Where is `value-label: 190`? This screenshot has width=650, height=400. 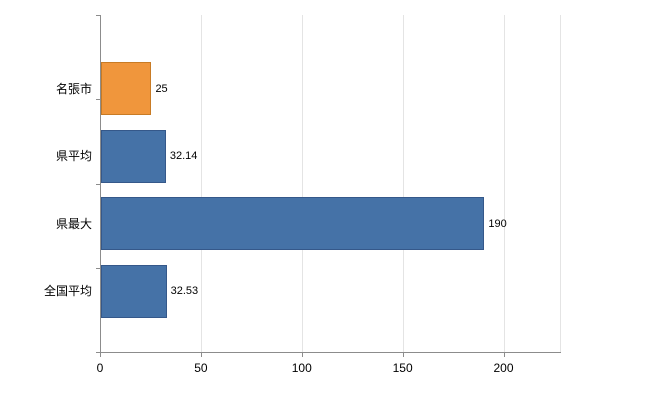 value-label: 190 is located at coordinates (497, 223).